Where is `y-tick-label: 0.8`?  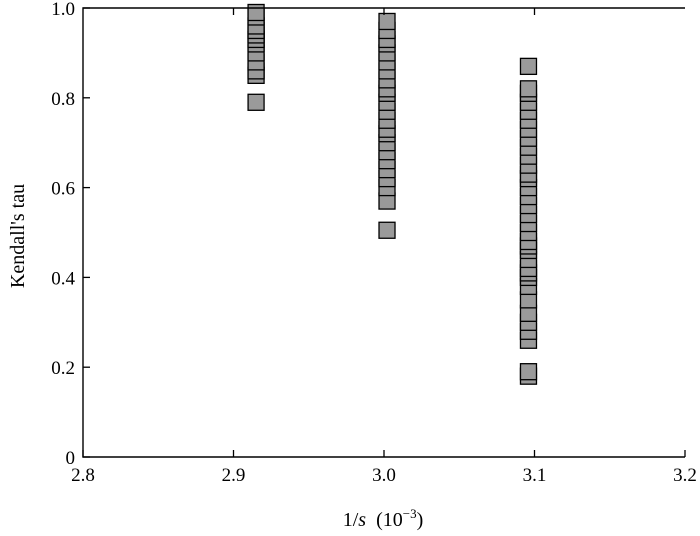 y-tick-label: 0.8 is located at coordinates (63, 99).